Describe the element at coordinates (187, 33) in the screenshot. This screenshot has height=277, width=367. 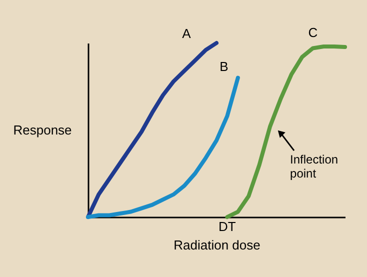
I see `series-label: A` at that location.